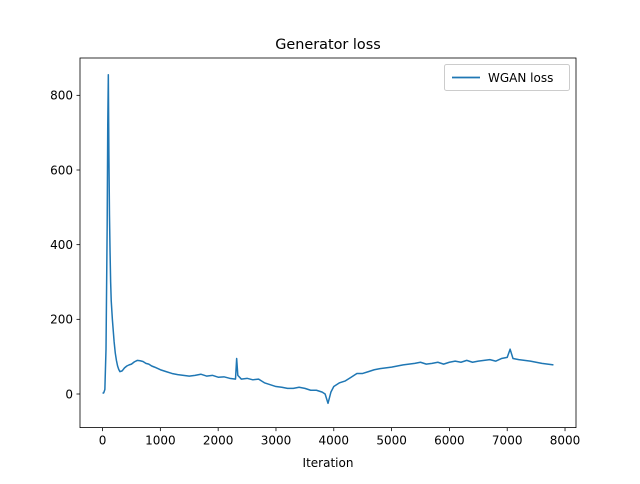  I want to click on x-tick-label: 0, so click(103, 441).